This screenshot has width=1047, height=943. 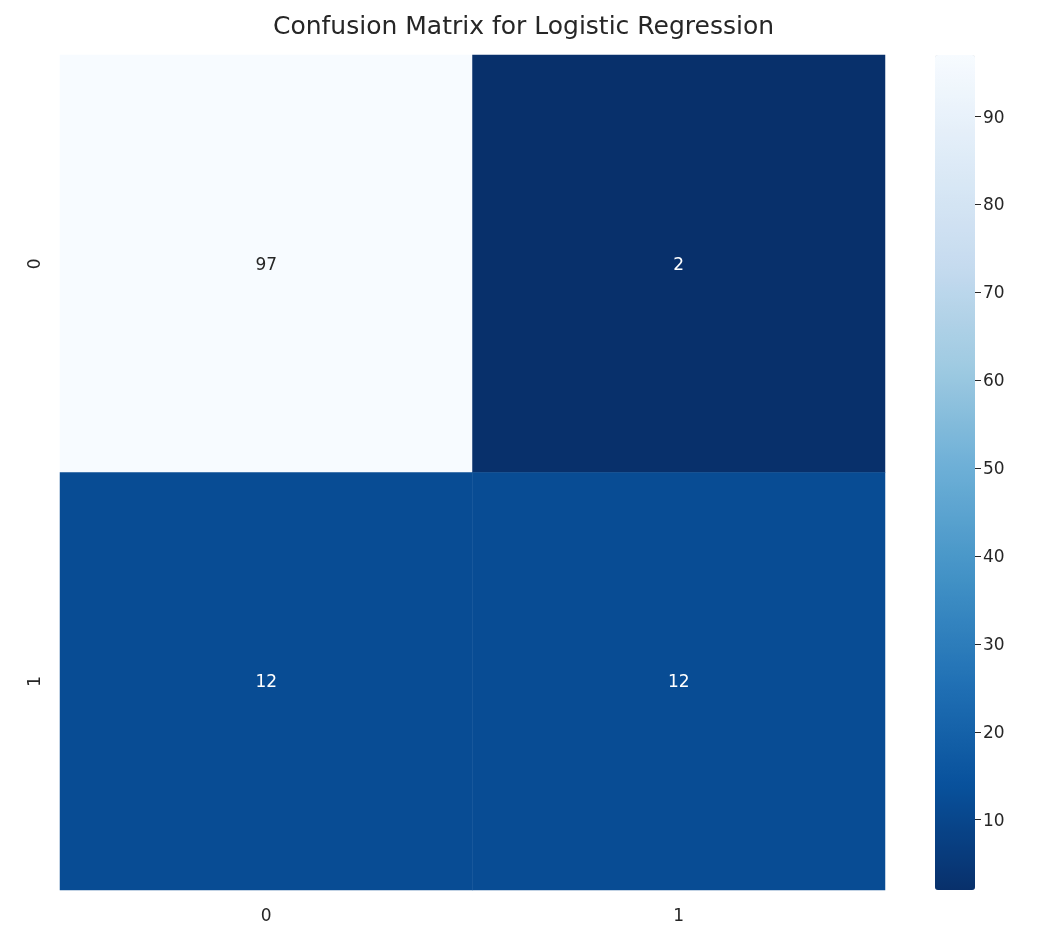 What do you see at coordinates (994, 380) in the screenshot?
I see `color-bar-label: 60` at bounding box center [994, 380].